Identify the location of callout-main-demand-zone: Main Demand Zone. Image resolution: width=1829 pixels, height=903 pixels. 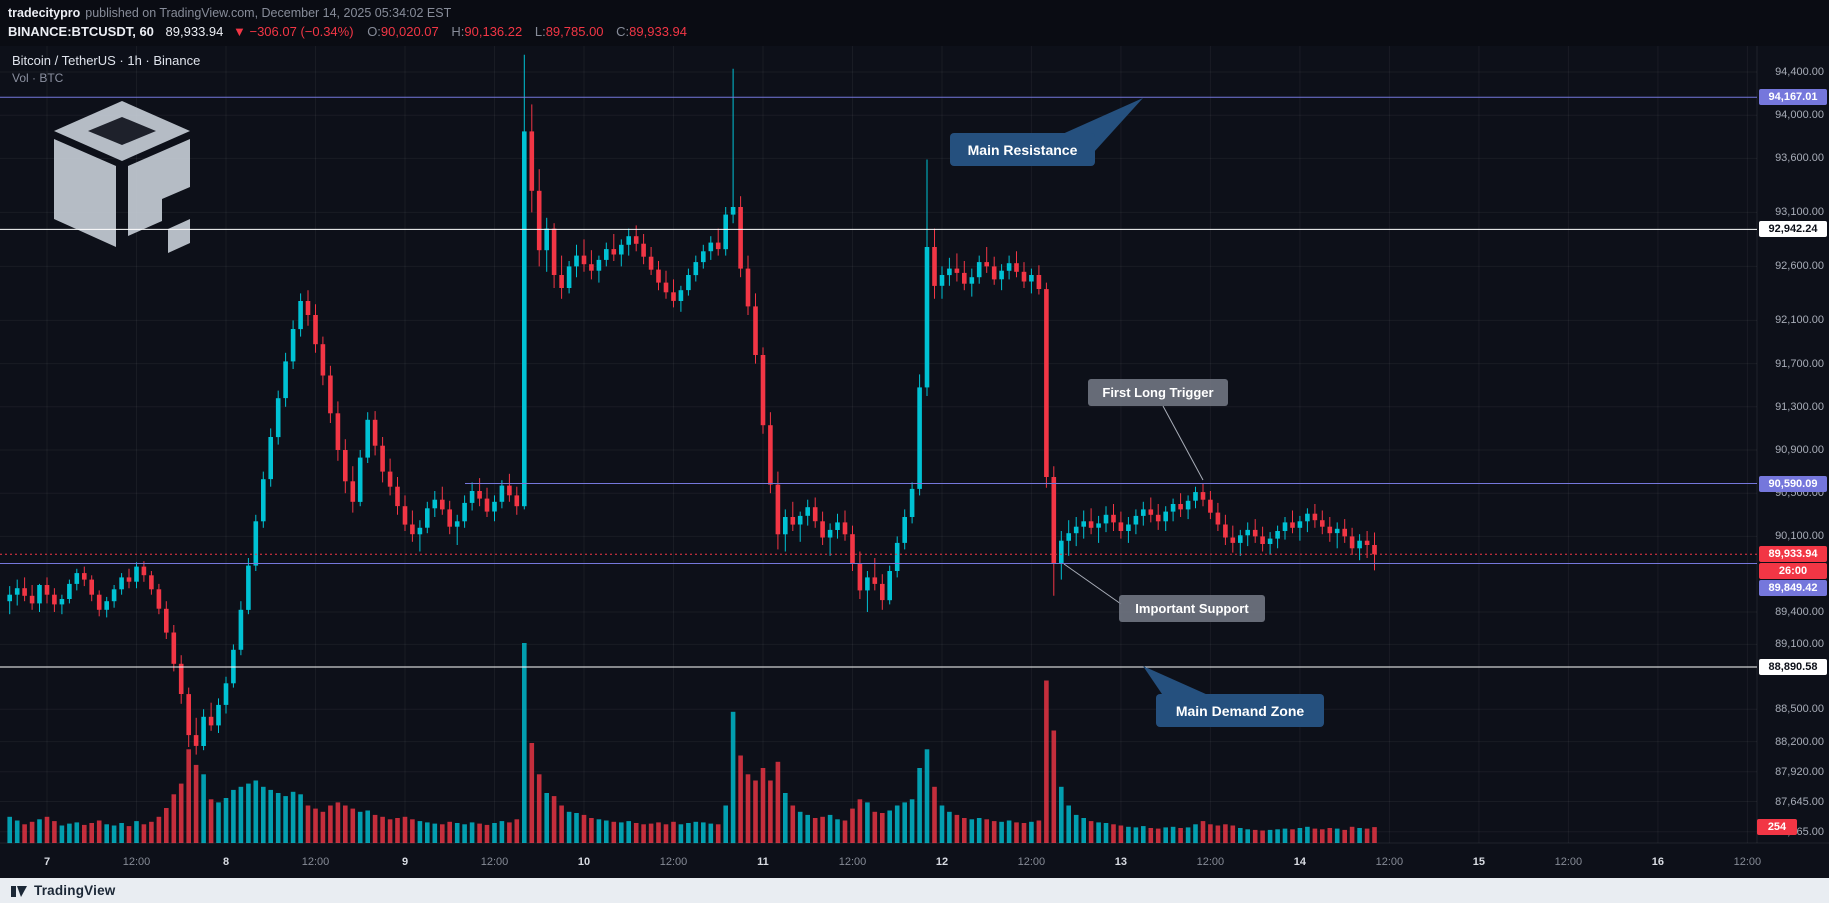
(1240, 710).